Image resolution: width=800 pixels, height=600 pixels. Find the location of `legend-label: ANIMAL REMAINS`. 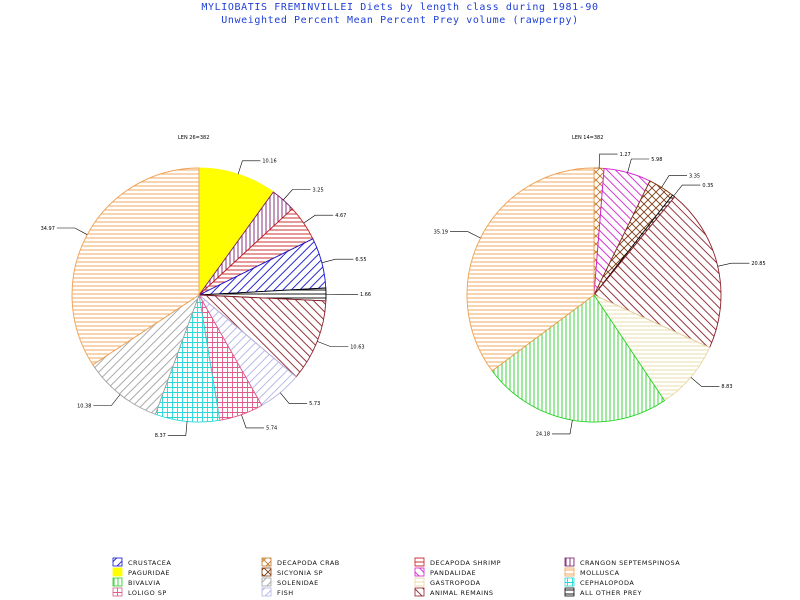

legend-label: ANIMAL REMAINS is located at coordinates (462, 593).